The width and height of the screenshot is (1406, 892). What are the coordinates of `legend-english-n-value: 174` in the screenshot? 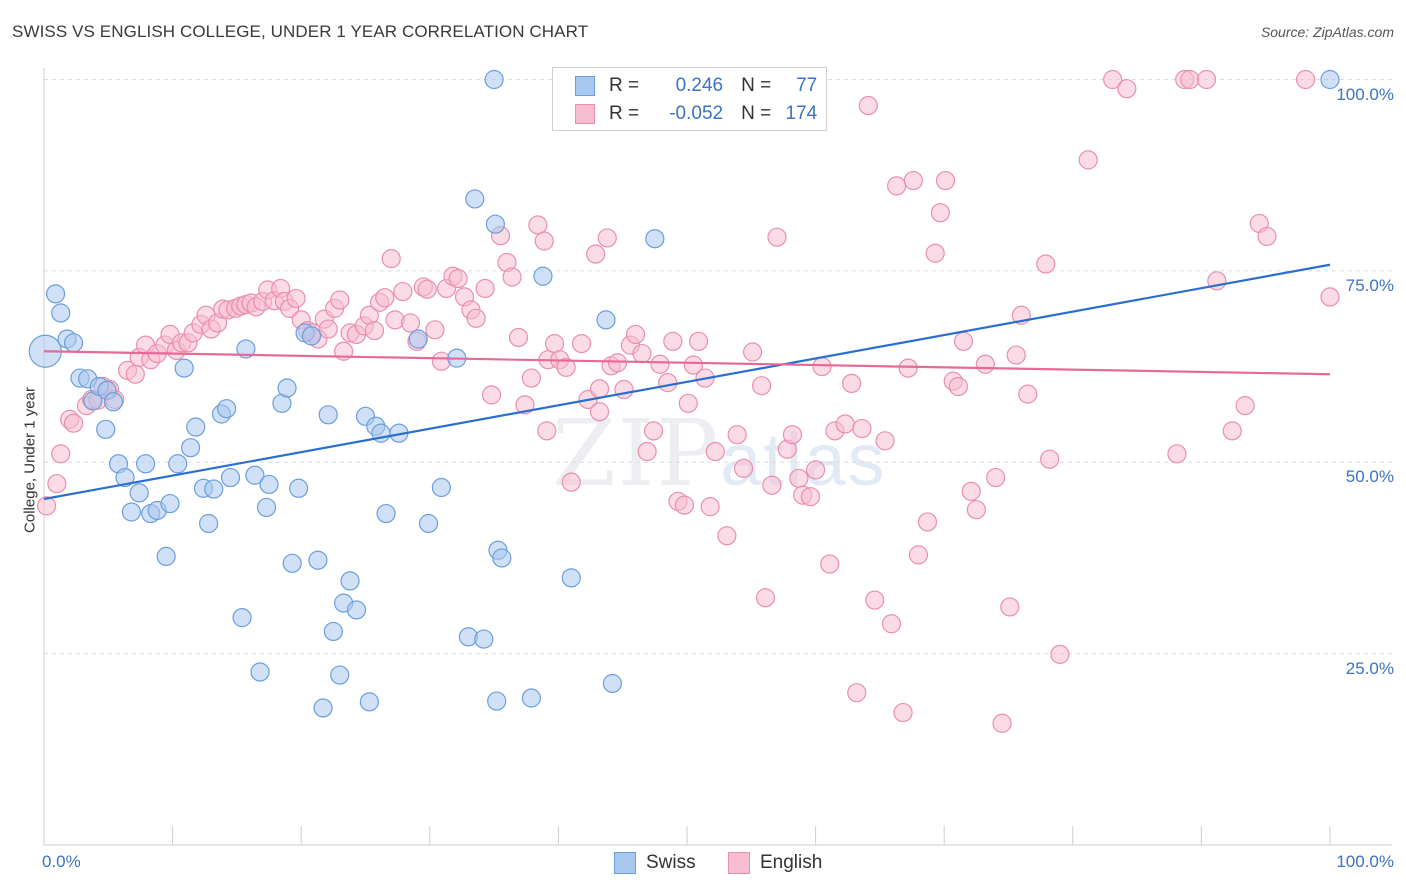 It's located at (801, 113).